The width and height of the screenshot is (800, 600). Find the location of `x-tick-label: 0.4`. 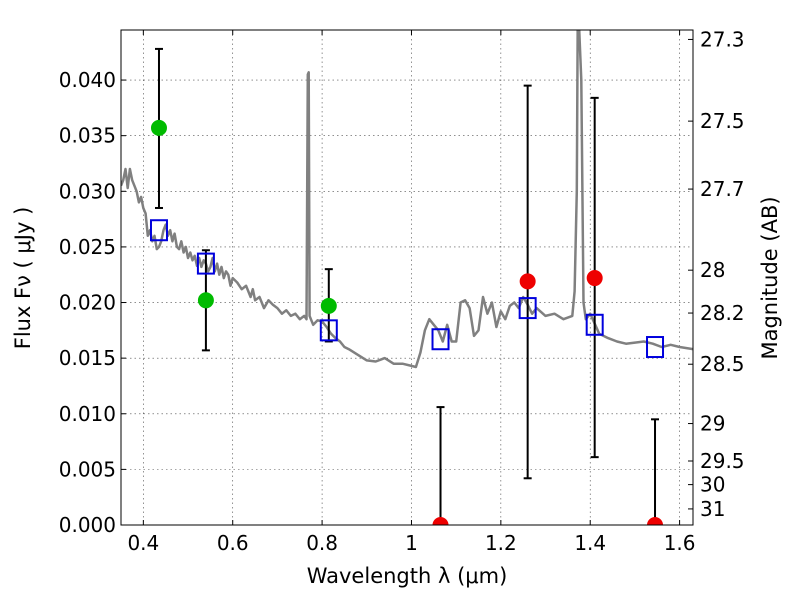

x-tick-label: 0.4 is located at coordinates (143, 543).